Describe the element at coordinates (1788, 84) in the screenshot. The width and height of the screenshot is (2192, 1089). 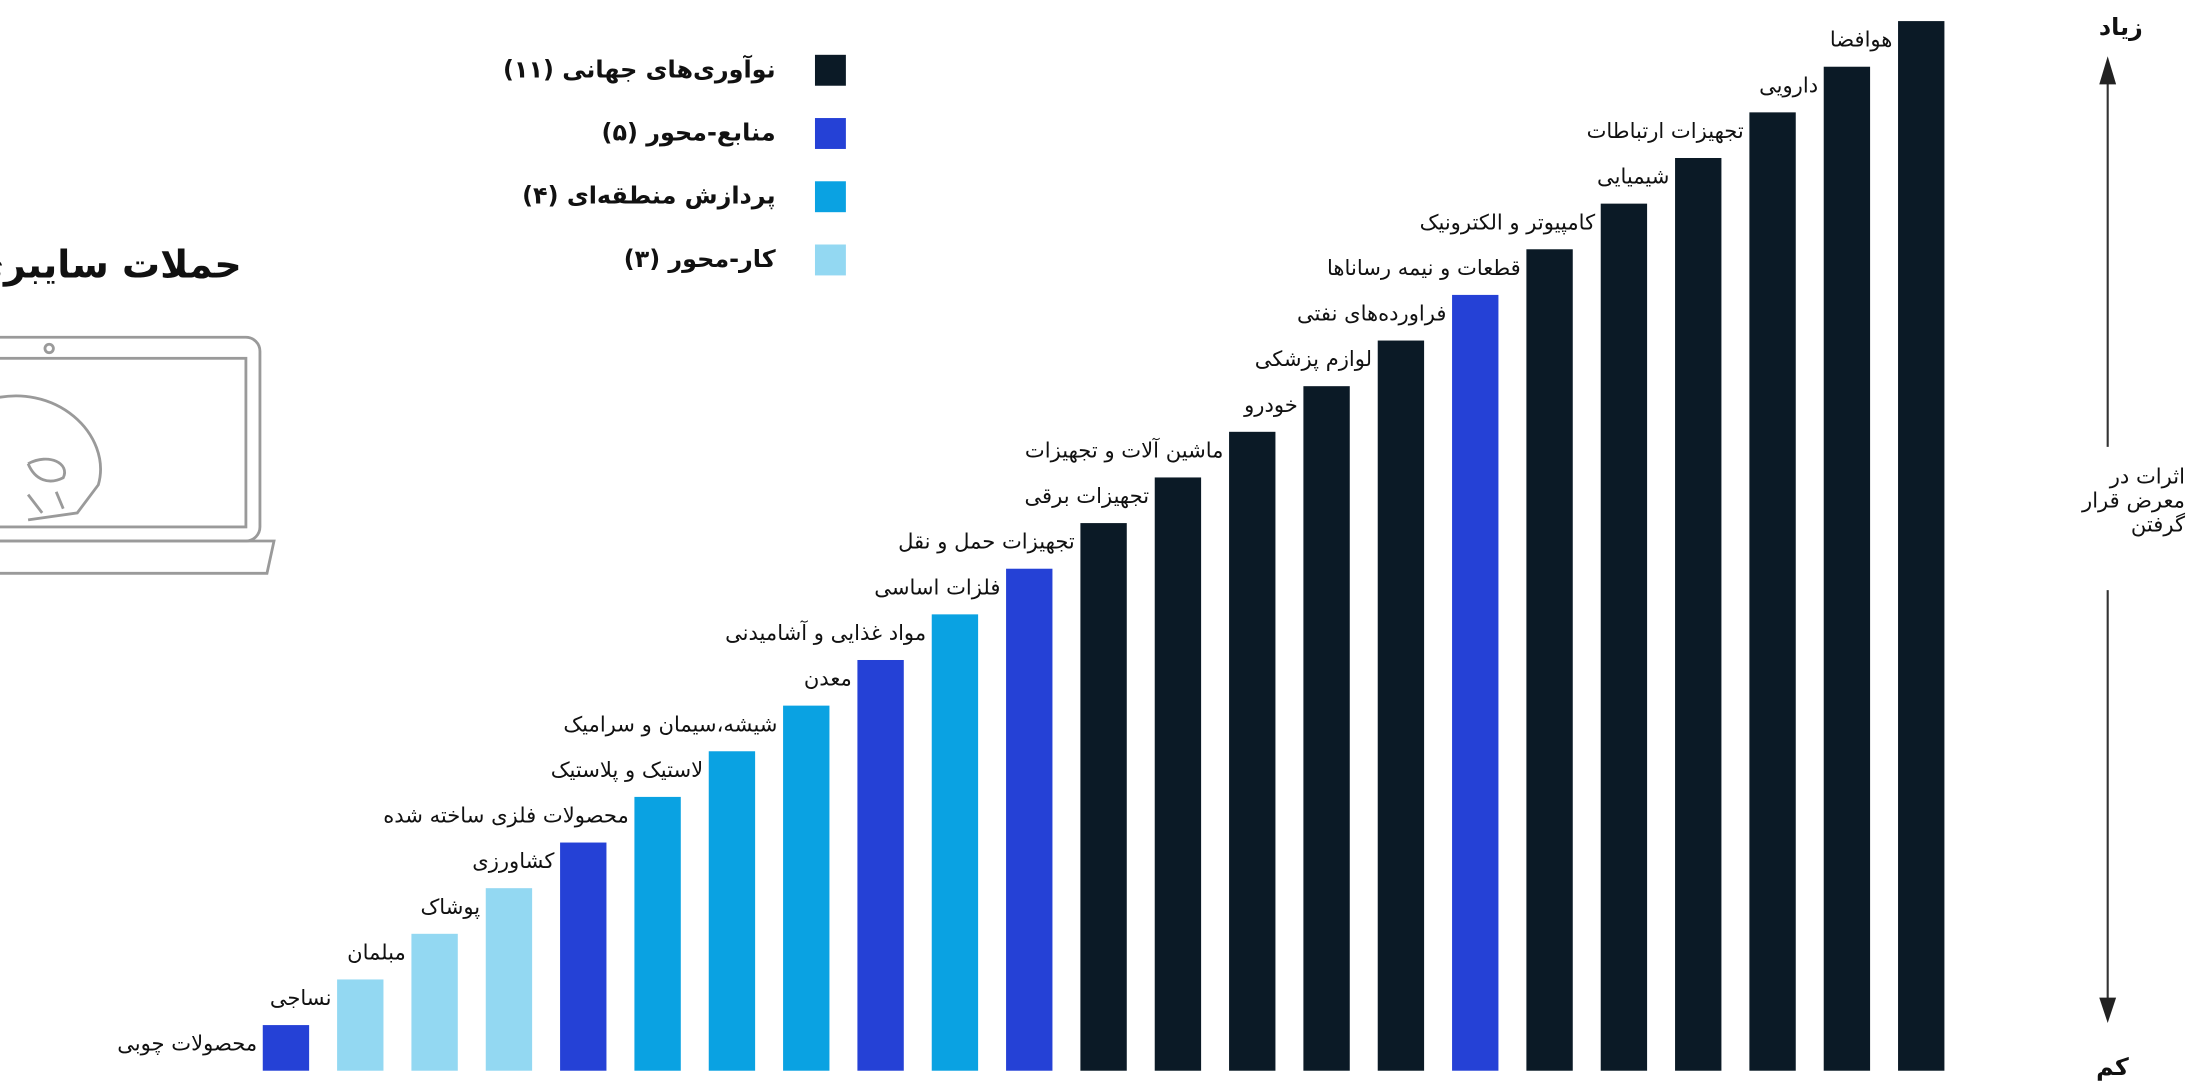
I see `bar-label: دارویی` at that location.